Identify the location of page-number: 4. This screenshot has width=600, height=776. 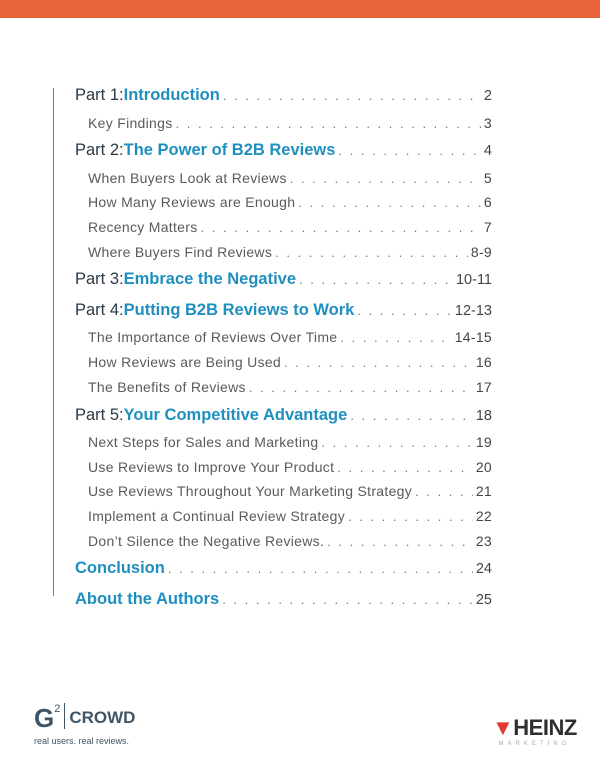
(487, 151).